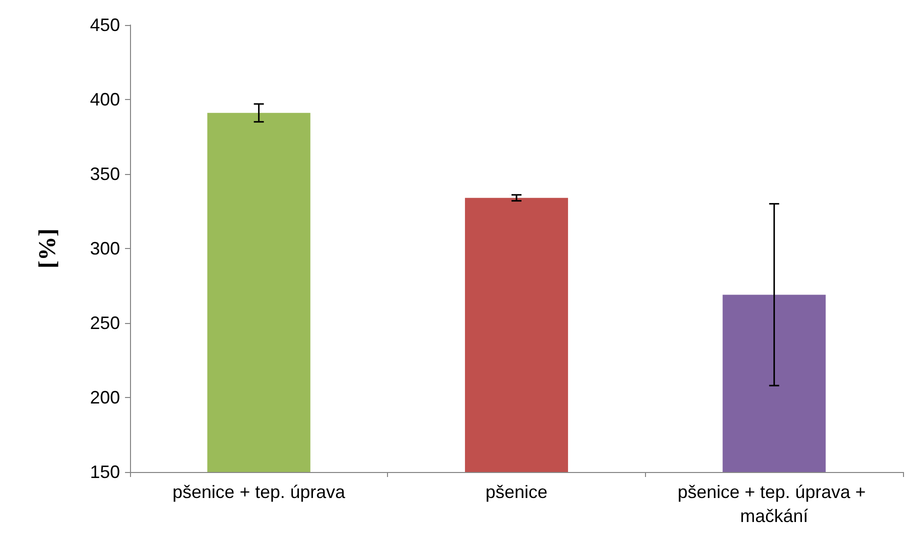 This screenshot has height=547, width=917. What do you see at coordinates (259, 492) in the screenshot?
I see `x-tick-label: pšenice + tep. úprava` at bounding box center [259, 492].